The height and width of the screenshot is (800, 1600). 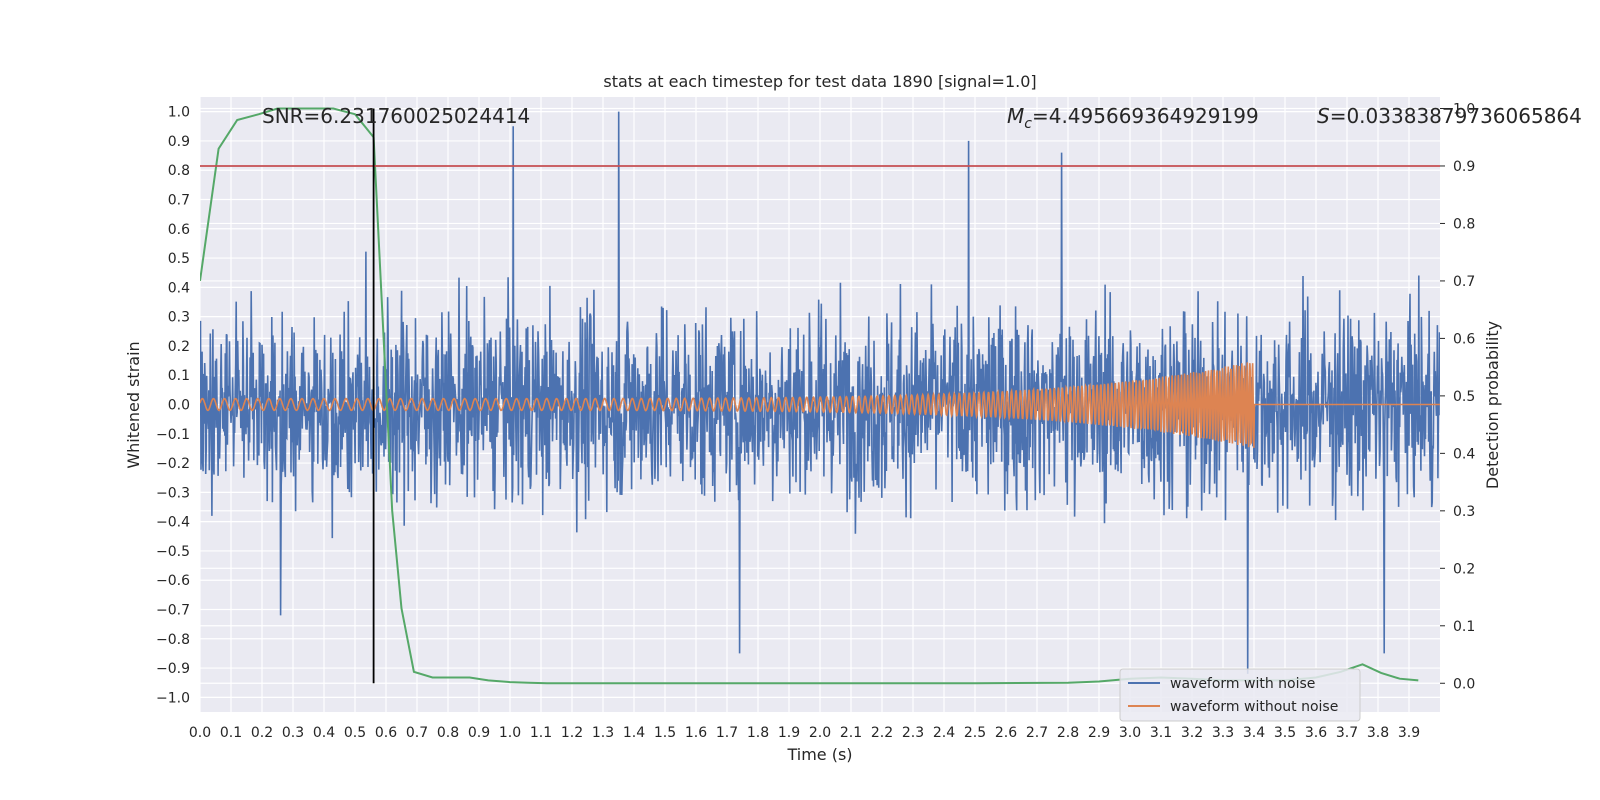 I want to click on y-tick-label: −0.4, so click(x=173, y=523).